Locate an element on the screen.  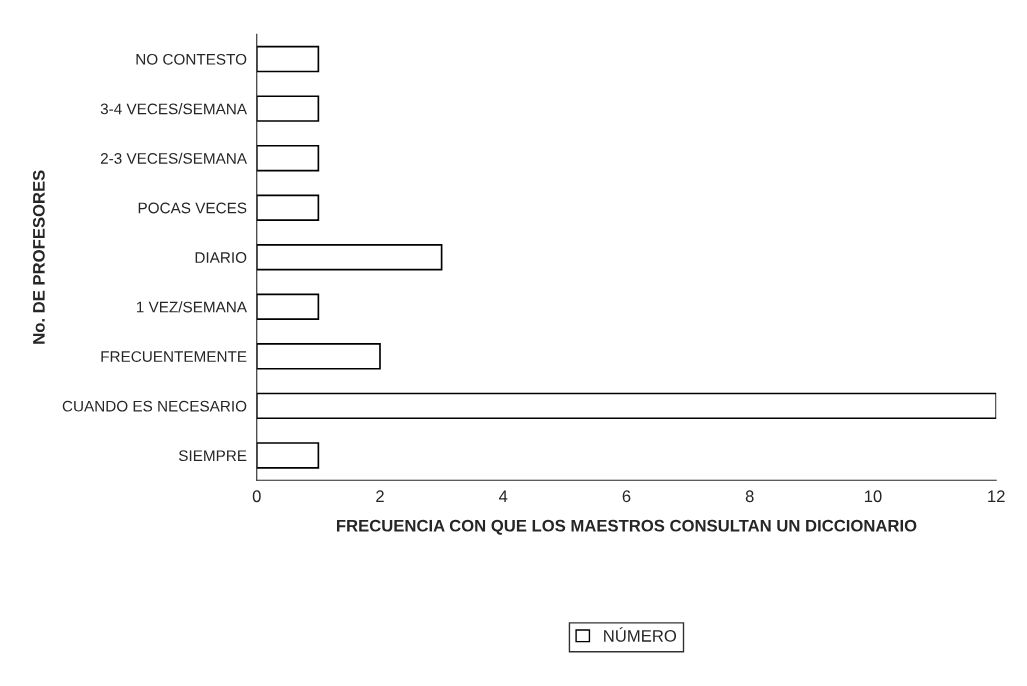
y-tick-label: 1 VEZ/SEMANA is located at coordinates (191, 307).